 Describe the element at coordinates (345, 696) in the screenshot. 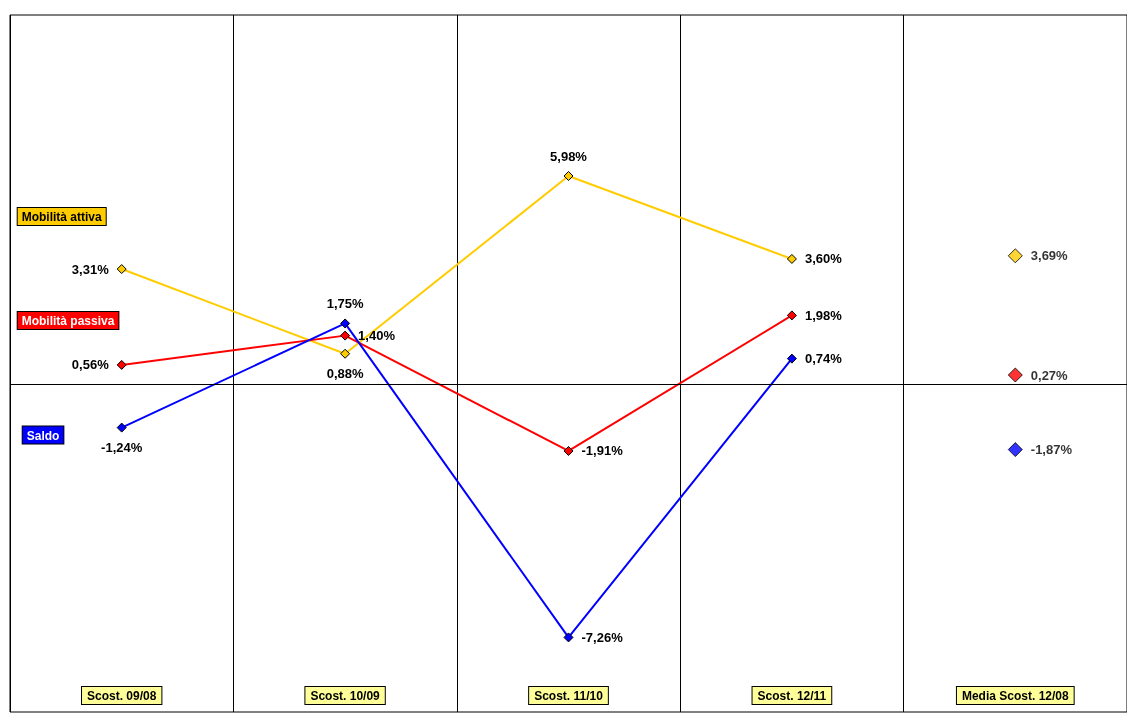

I see `x-tick-label: Scost. 10/09` at that location.